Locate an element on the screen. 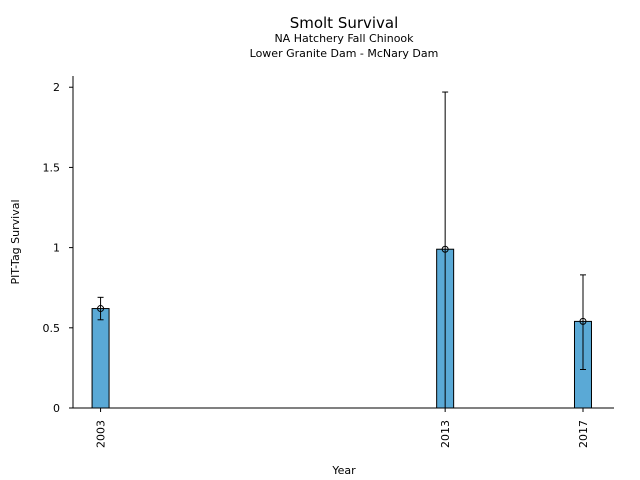  x-tick-label: 2017 is located at coordinates (583, 434).